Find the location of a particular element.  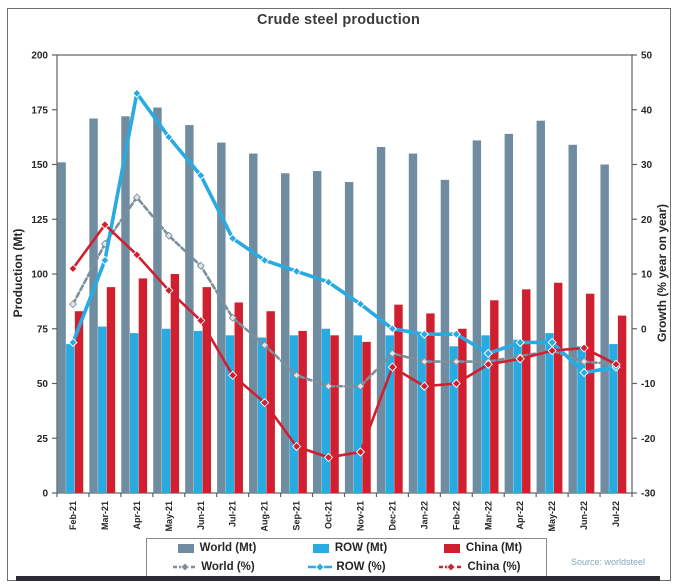

legend-item-world-mt-: World (Mt) is located at coordinates (214, 548).